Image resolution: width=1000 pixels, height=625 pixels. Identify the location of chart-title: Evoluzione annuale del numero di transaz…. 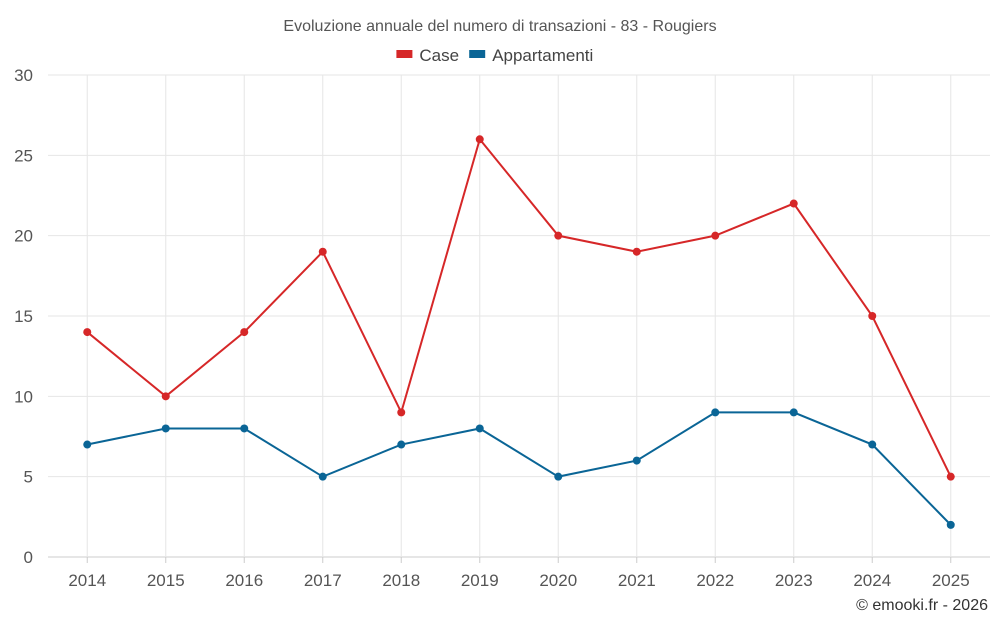
(499, 26).